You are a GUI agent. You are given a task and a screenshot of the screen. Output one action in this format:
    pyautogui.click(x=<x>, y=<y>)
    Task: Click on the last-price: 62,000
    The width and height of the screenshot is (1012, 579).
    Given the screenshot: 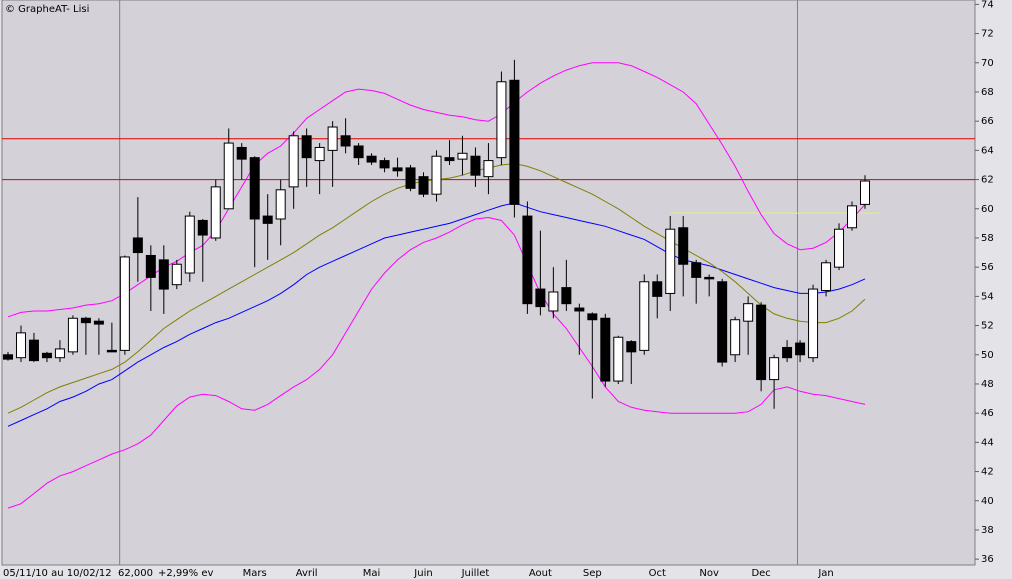 What is the action you would take?
    pyautogui.click(x=135, y=573)
    